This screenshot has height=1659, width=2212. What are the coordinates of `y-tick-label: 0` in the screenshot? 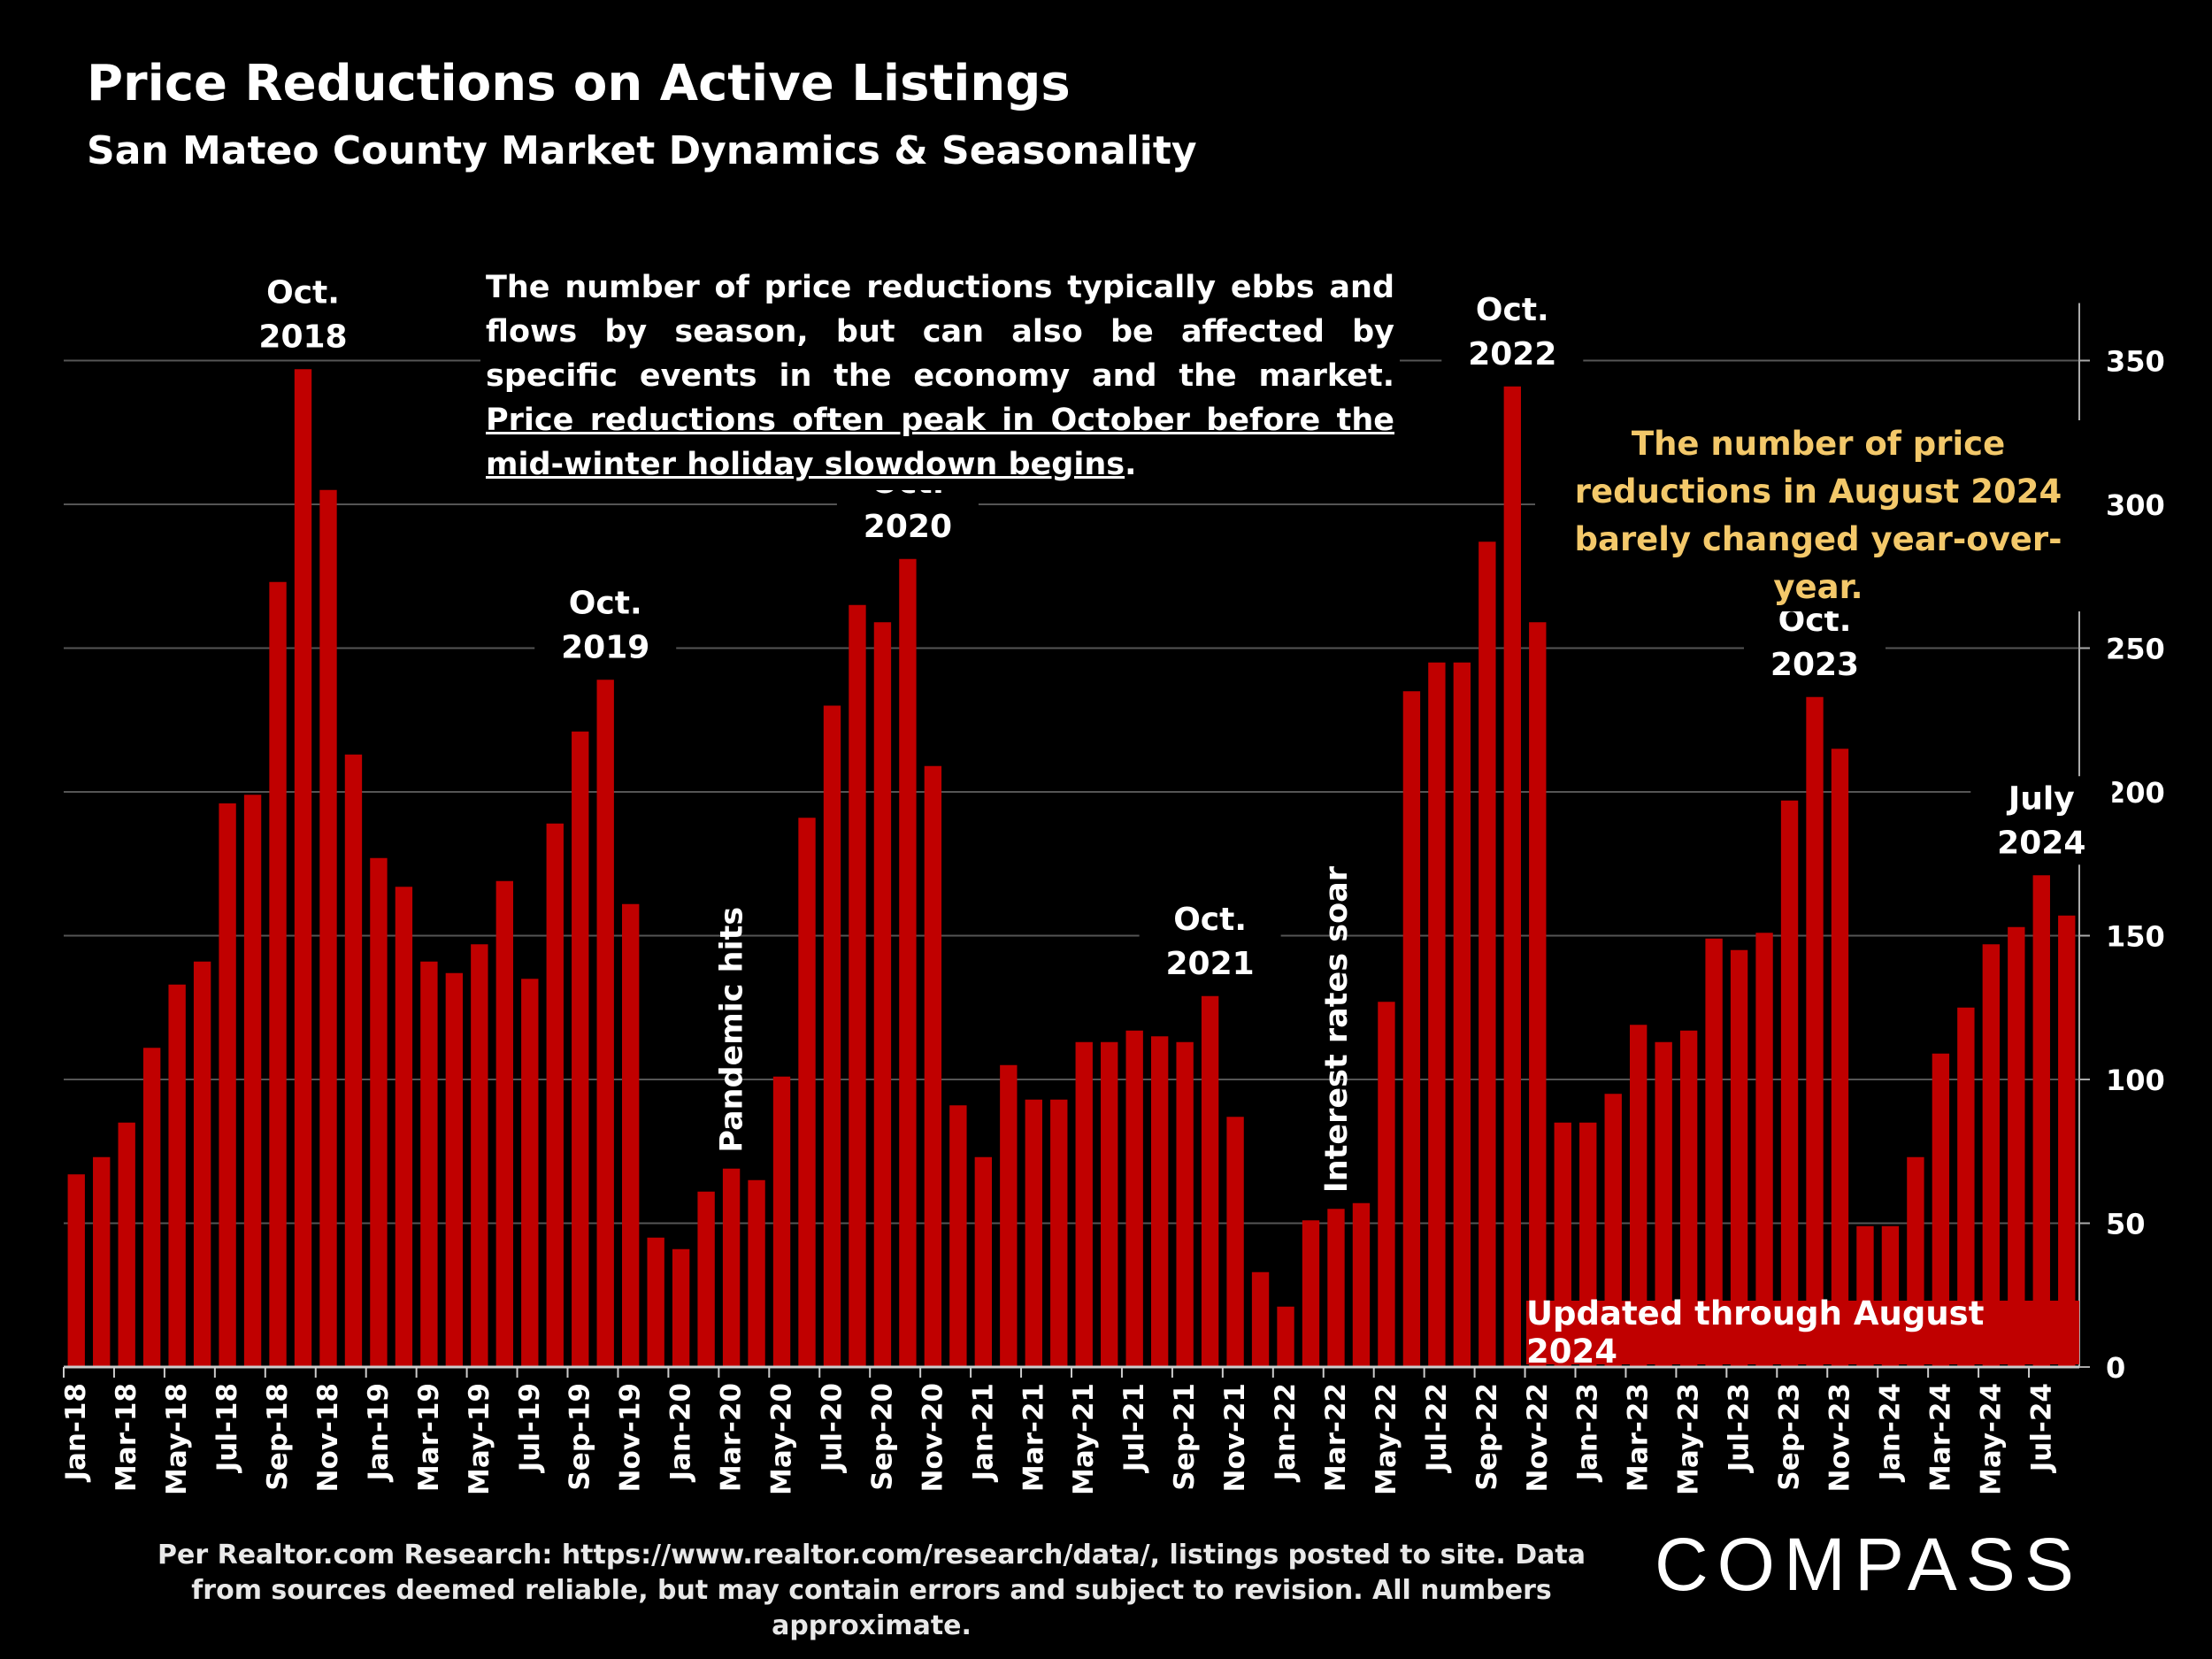 It's located at (2115, 1368).